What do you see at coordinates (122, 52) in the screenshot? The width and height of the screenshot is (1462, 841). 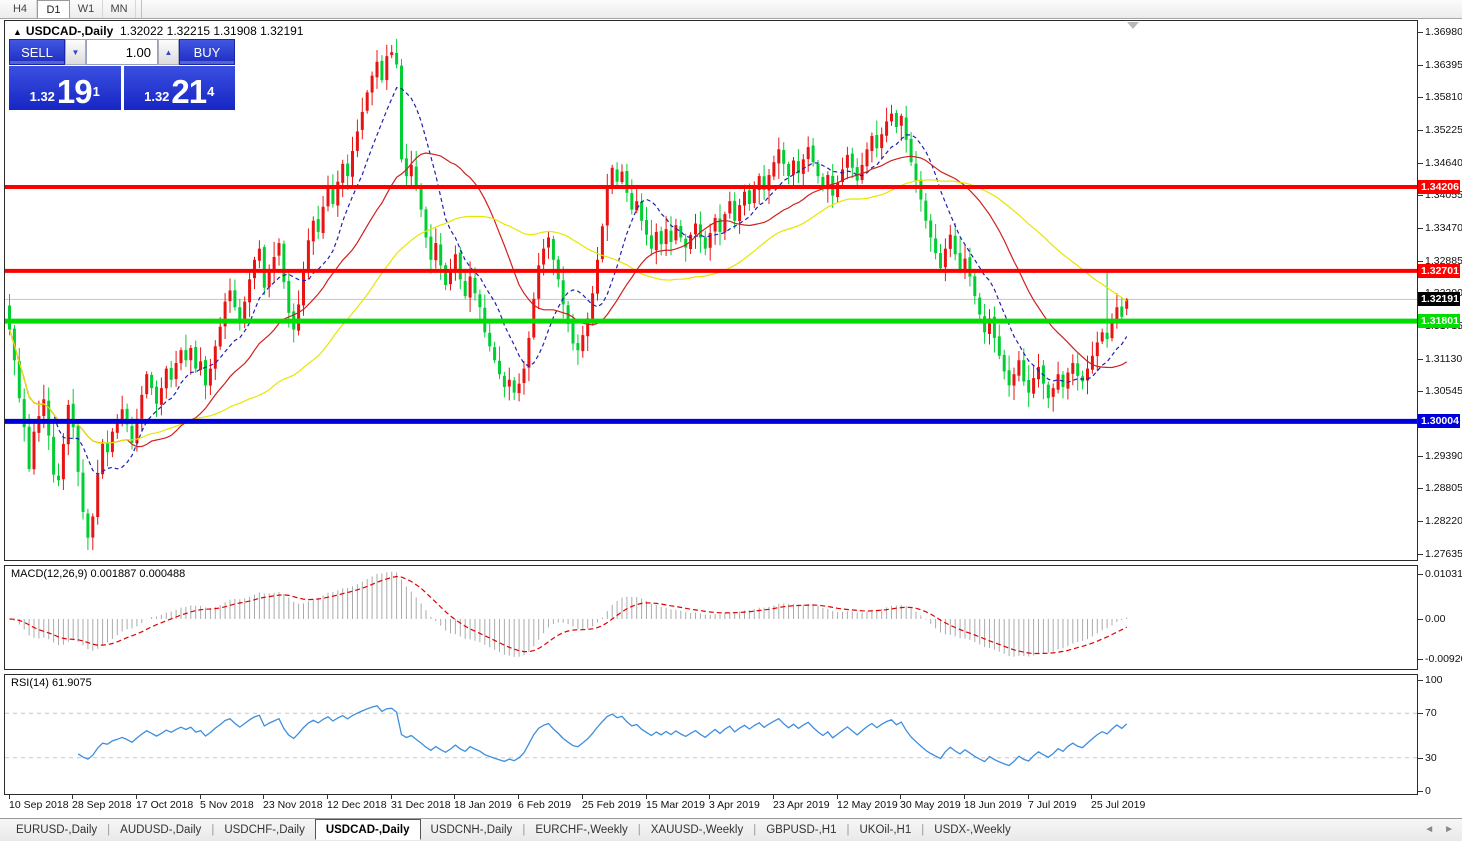 I see `volume-input` at bounding box center [122, 52].